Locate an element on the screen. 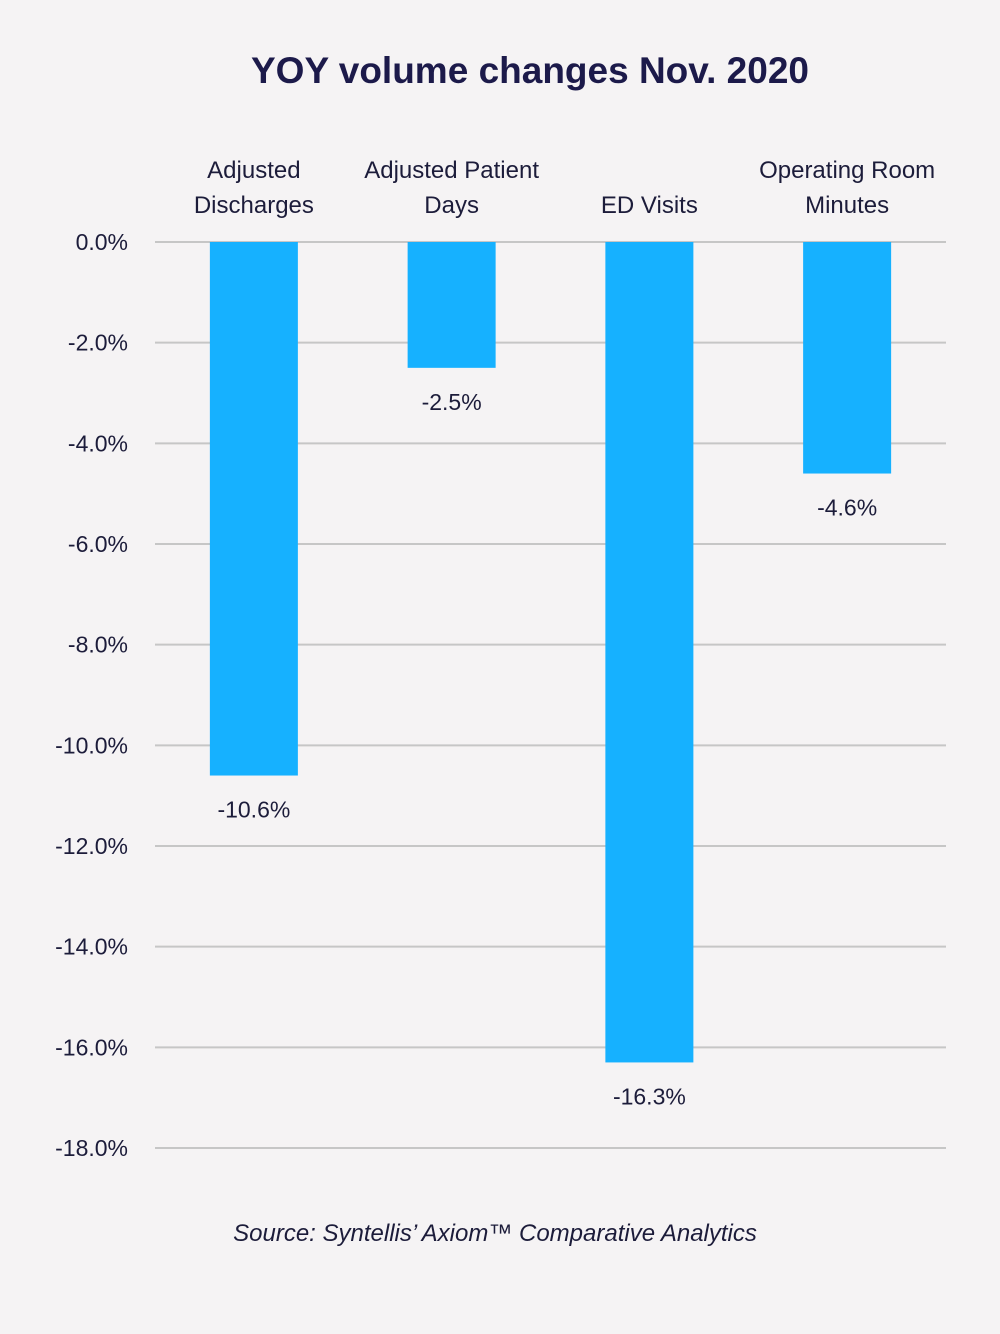 The image size is (1000, 1334). y-tick-label: -8.0% is located at coordinates (98, 645).